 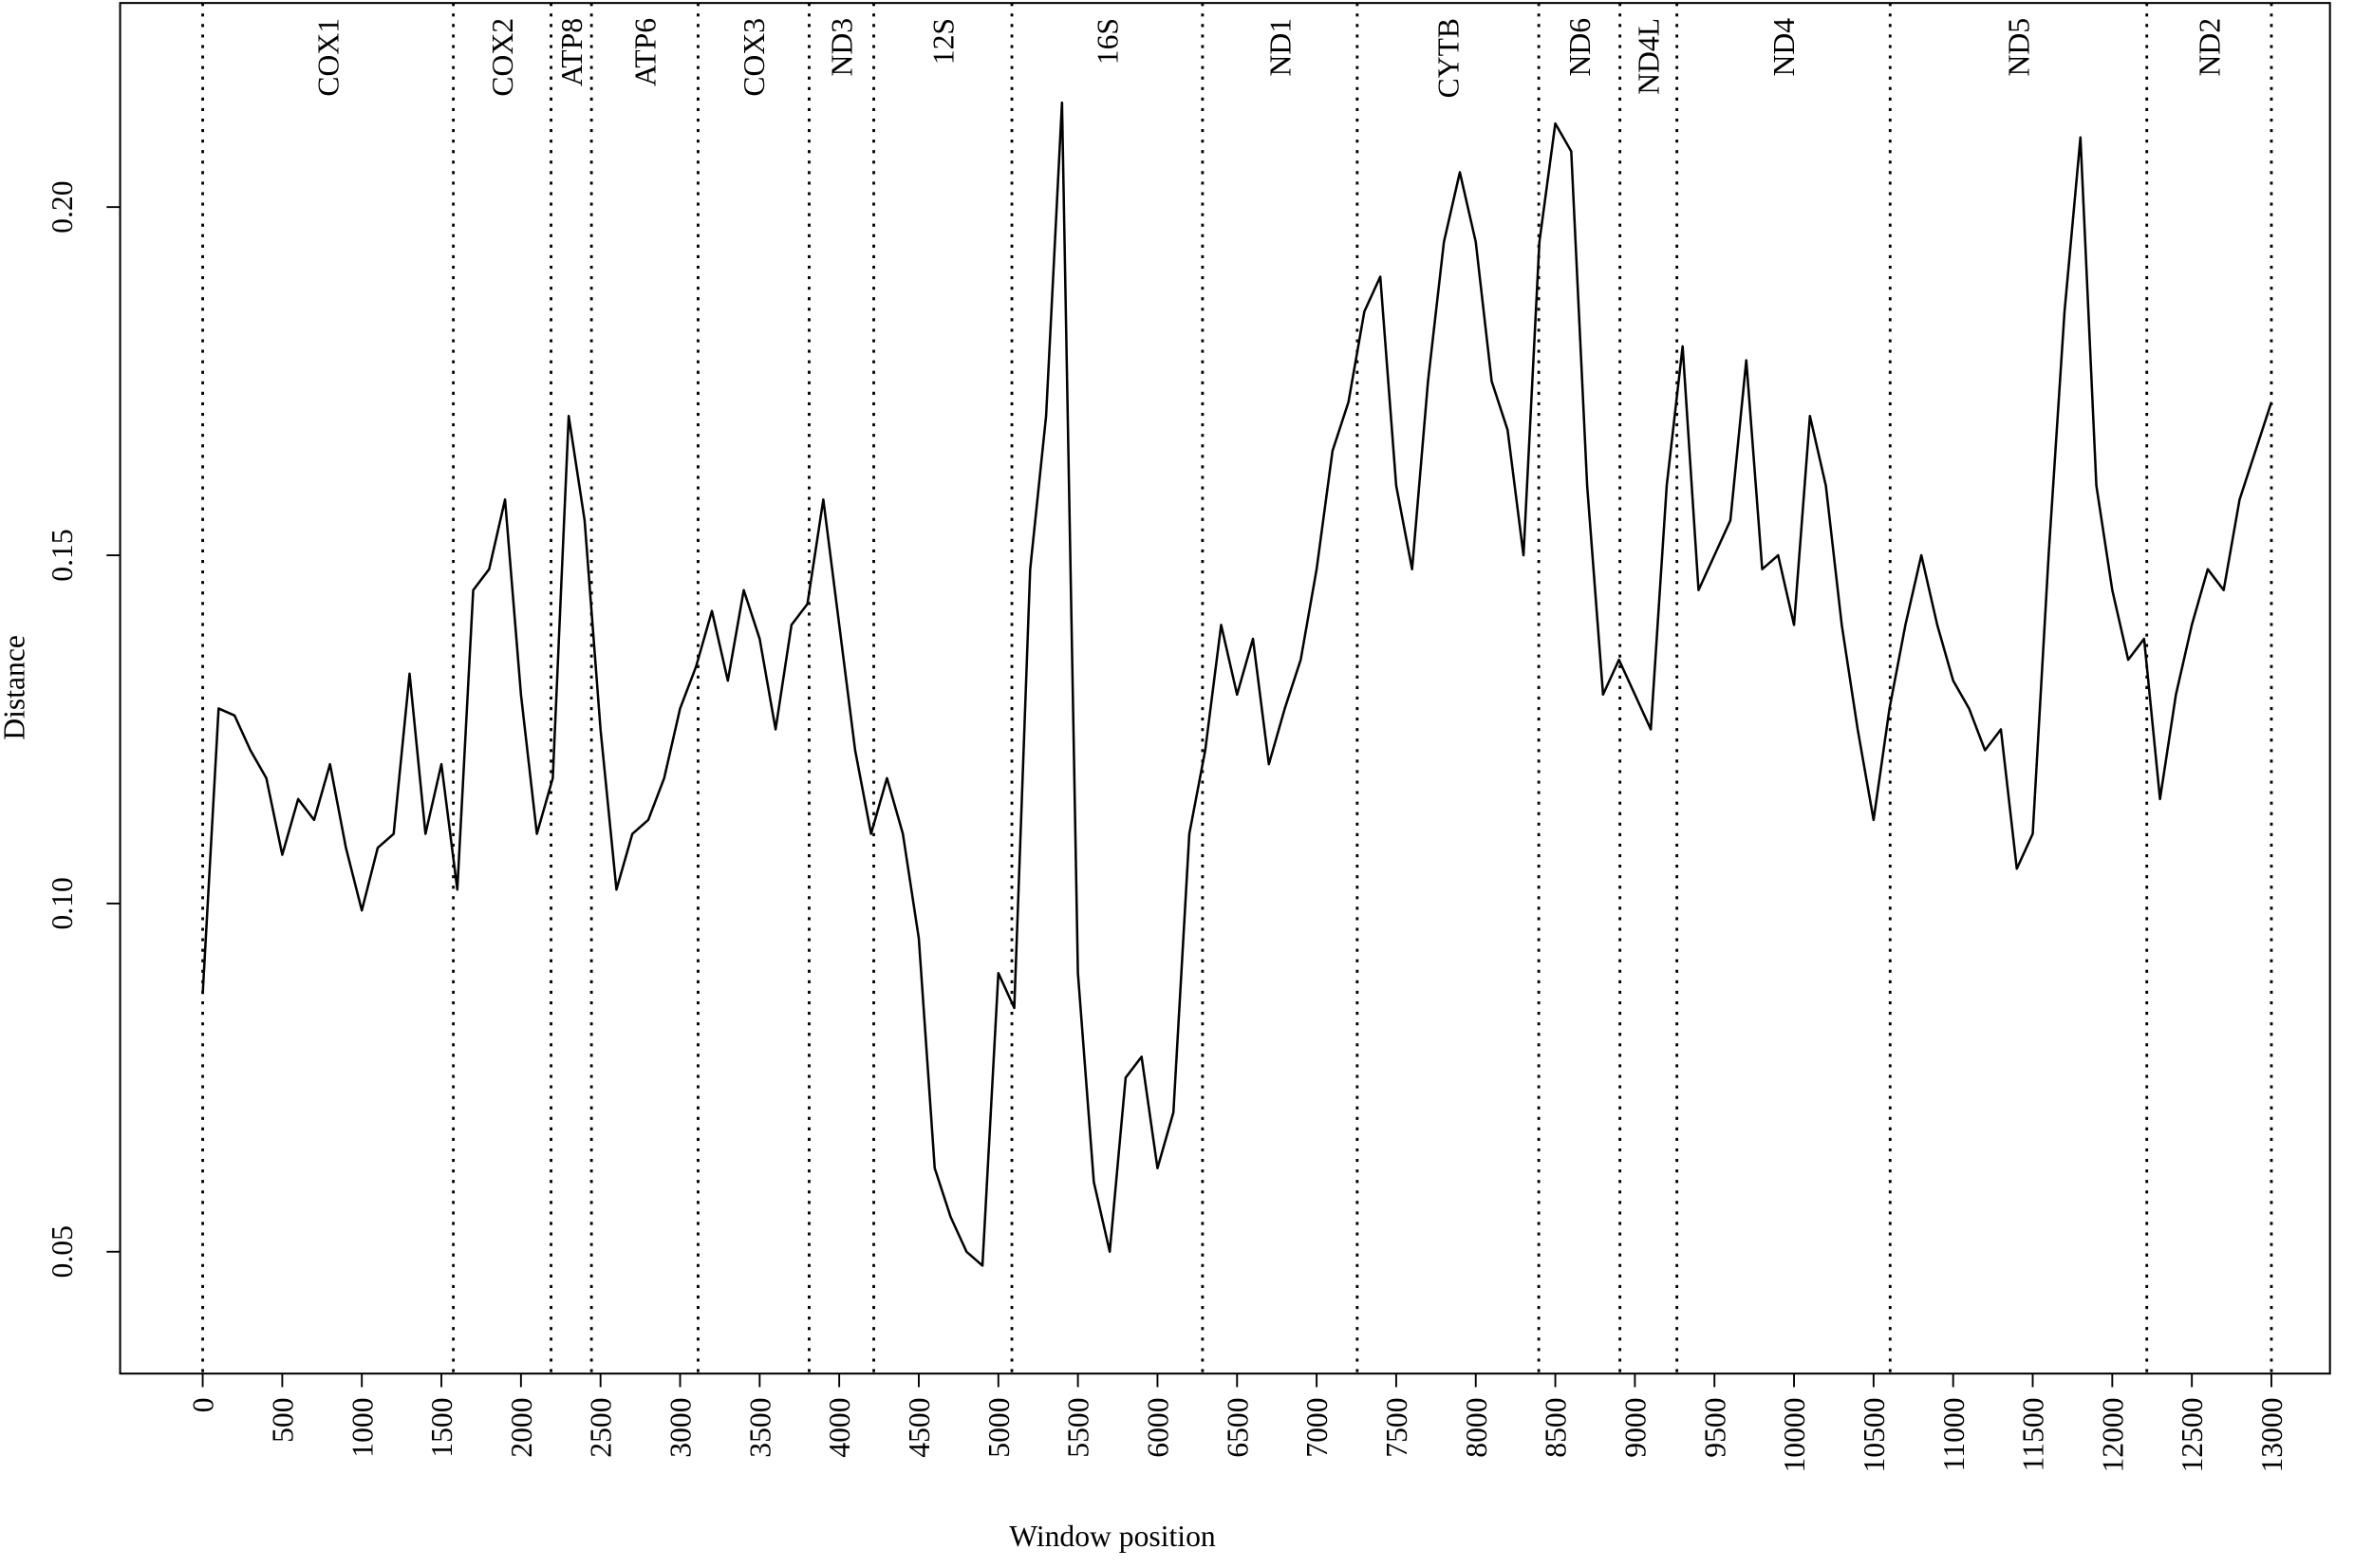 I want to click on x-tick-label: 9000, so click(x=1635, y=1427).